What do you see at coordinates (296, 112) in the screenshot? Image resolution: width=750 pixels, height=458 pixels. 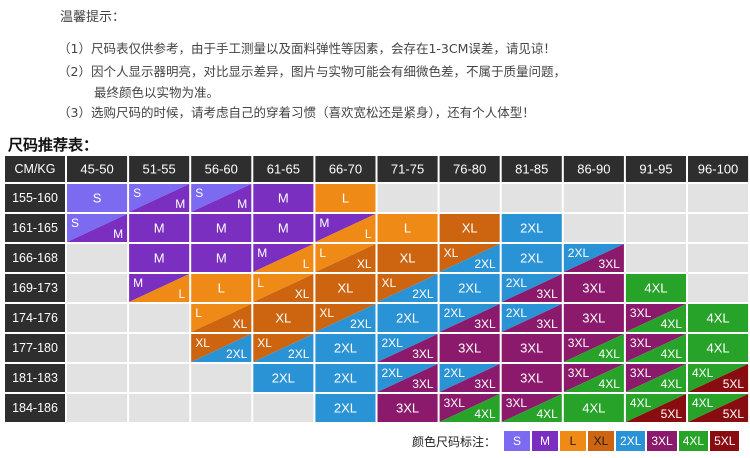 I see `notice-line-4: （3）选购尺码的时候，请考虑自己的穿着习惯（喜欢宽松还是紧身），还有个人体型！` at bounding box center [296, 112].